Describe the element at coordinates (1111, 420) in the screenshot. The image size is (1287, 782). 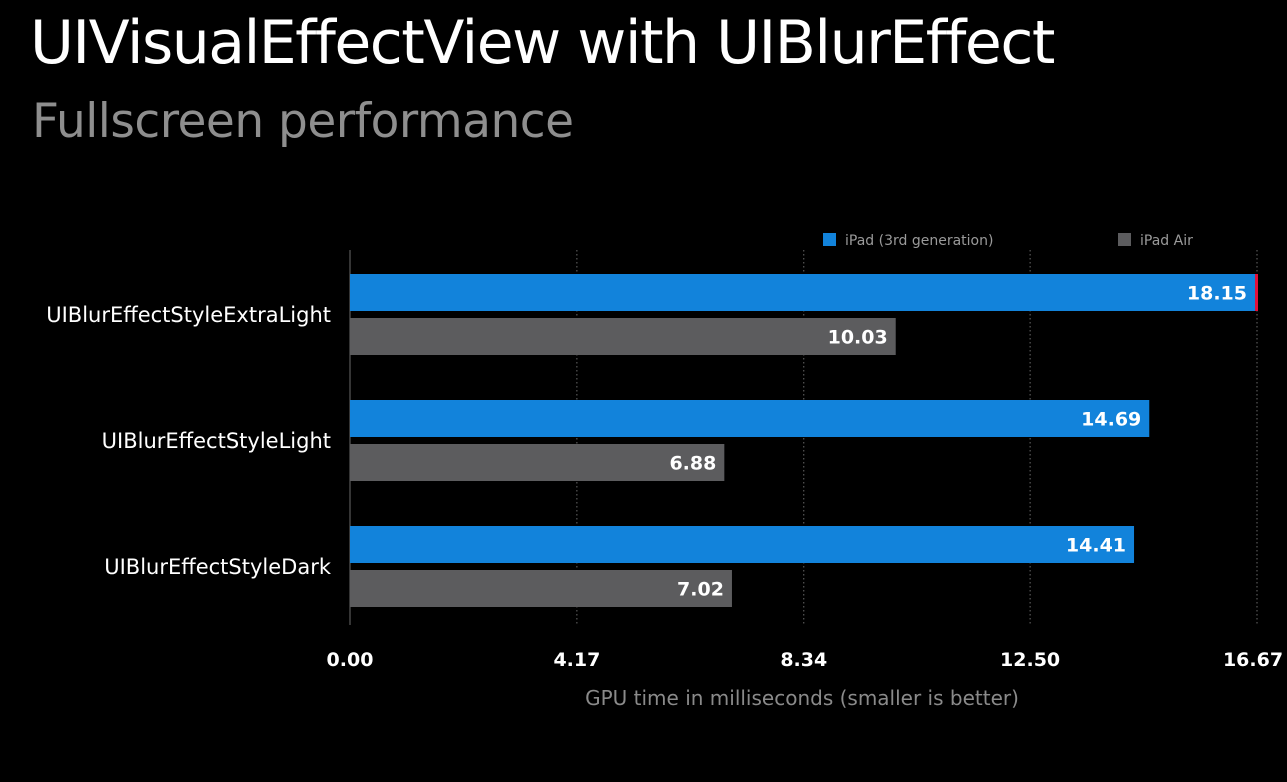
I see `bar-value-label: 14.69` at that location.